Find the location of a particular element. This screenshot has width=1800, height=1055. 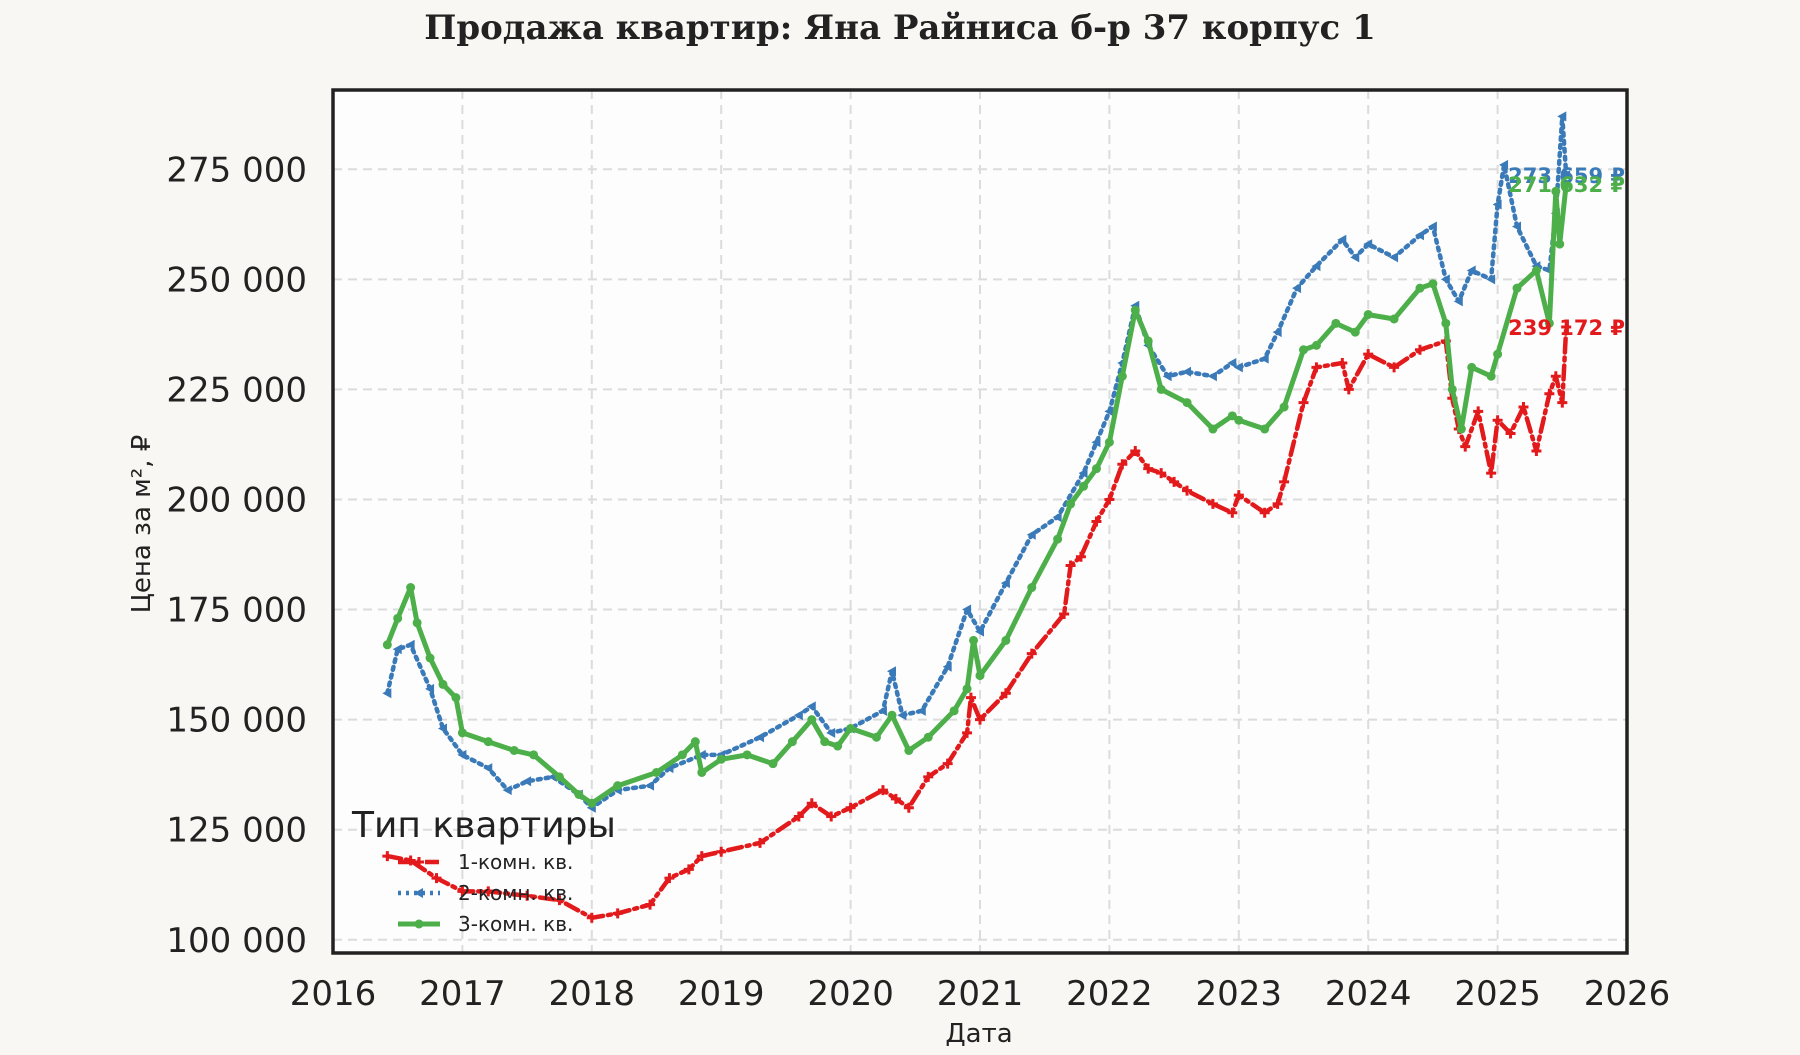

legend-item: 2-комн. кв. is located at coordinates (485, 893).